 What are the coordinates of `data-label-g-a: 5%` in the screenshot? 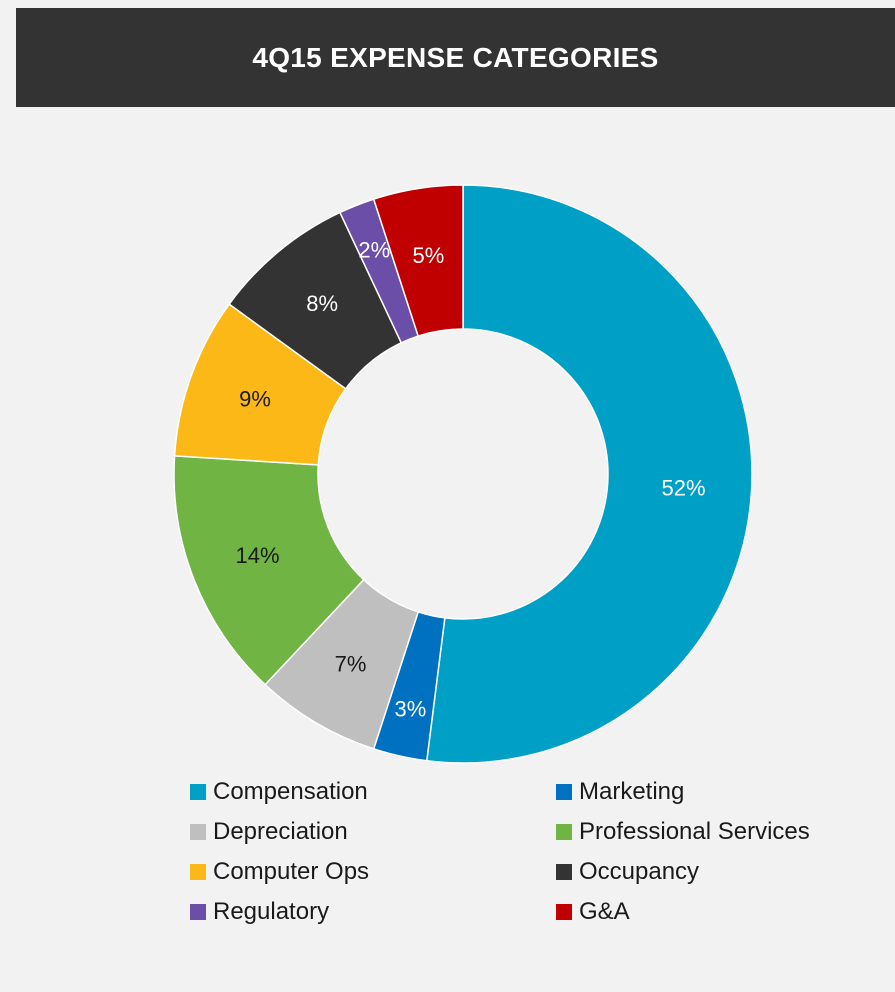 It's located at (429, 255).